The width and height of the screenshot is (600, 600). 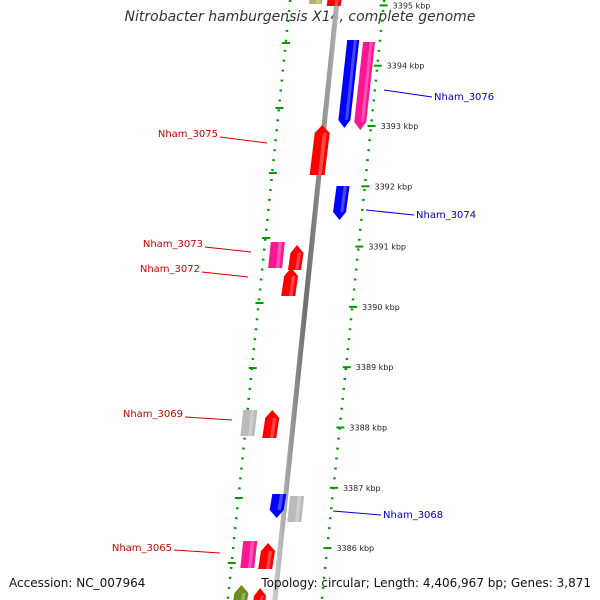 I want to click on gene-label-nham_3065: Nham_3065, so click(x=166, y=548).